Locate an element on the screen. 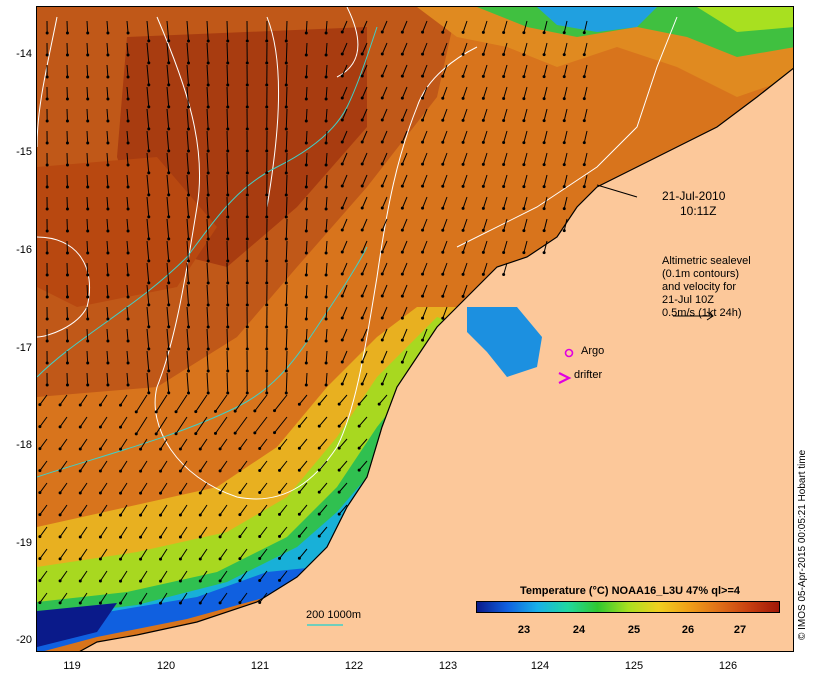 The height and width of the screenshot is (680, 820). colorbar-tick: 24 is located at coordinates (579, 630).